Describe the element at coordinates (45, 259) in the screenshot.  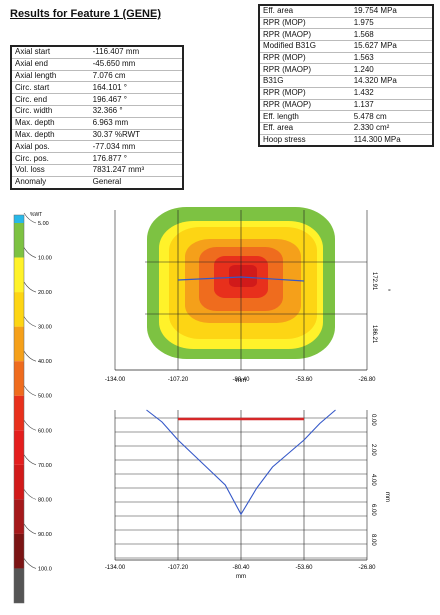
I see `legend-tick-label: 10.00` at that location.